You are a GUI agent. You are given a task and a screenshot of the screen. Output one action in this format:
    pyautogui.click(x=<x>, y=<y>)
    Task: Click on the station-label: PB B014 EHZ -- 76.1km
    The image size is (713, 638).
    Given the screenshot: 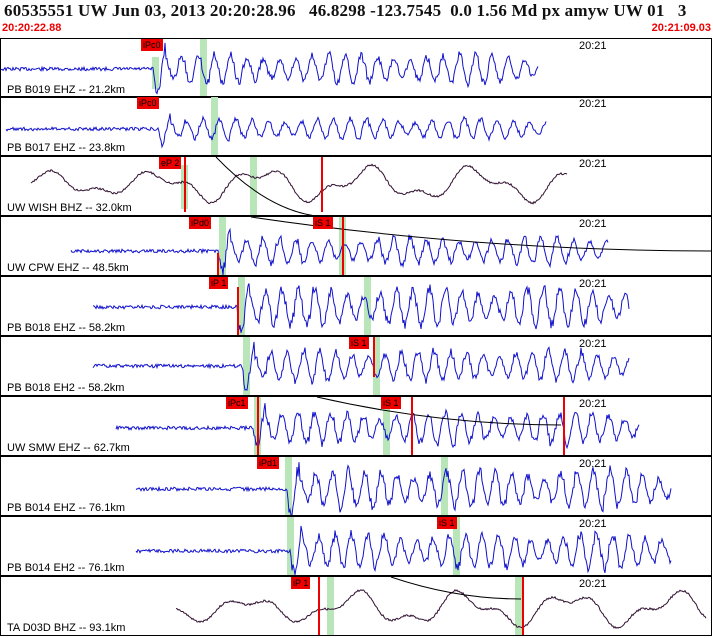 What is the action you would take?
    pyautogui.click(x=66, y=508)
    